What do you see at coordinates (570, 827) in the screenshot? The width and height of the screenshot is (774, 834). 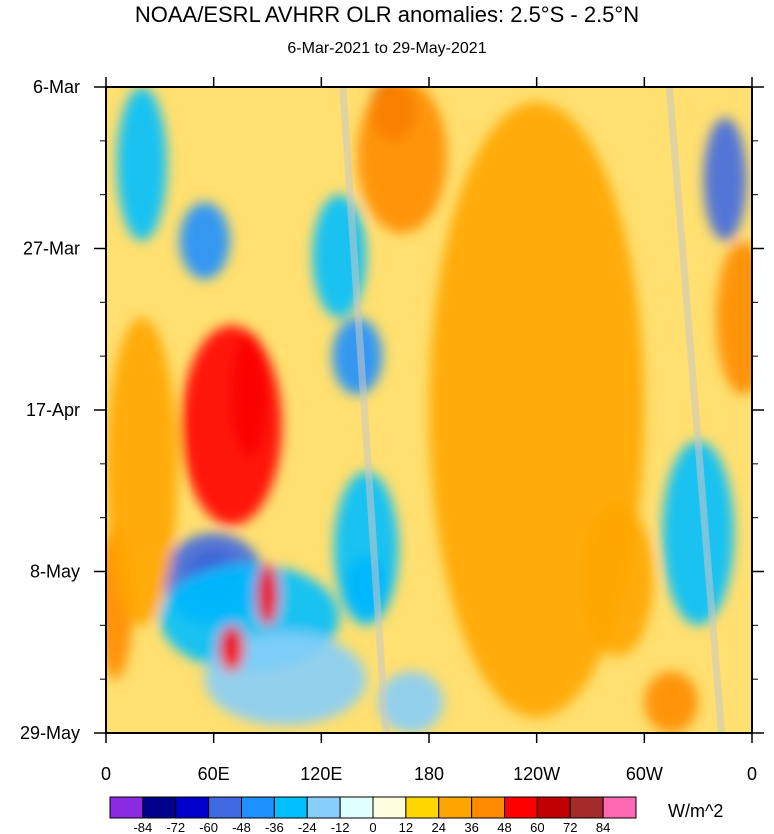 I see `colorbar-label-13: 72` at bounding box center [570, 827].